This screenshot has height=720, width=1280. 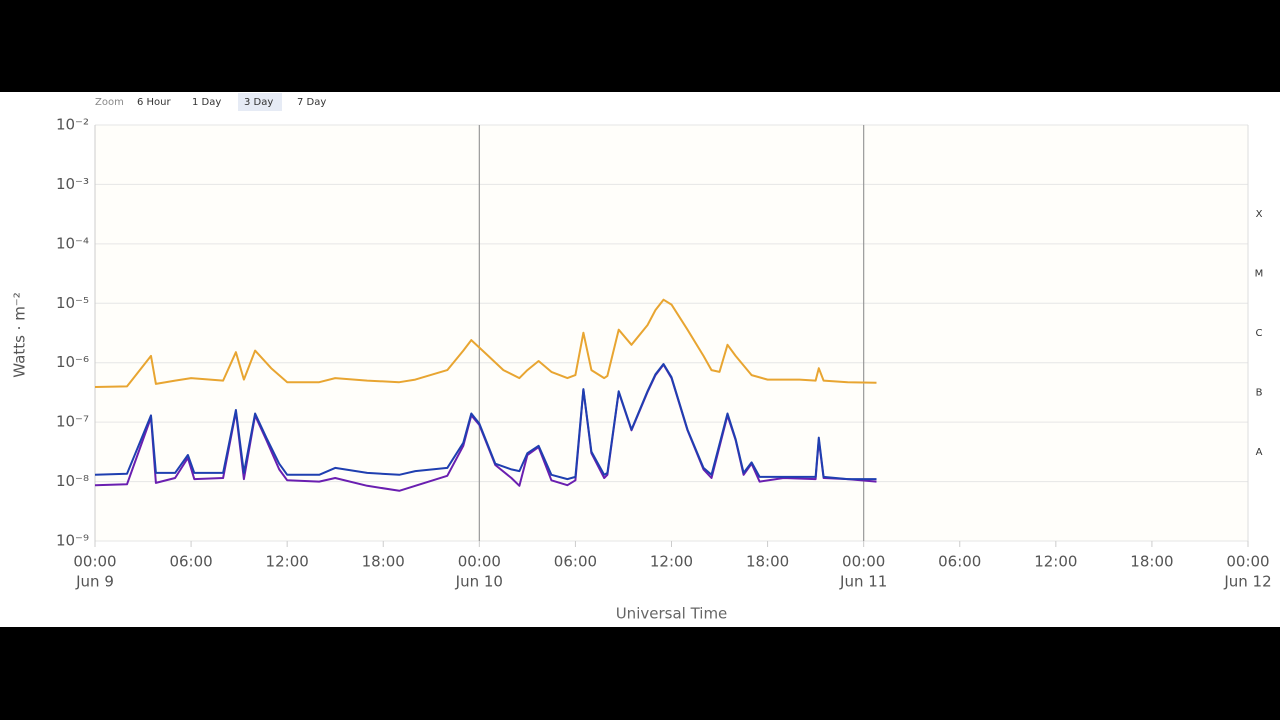 I want to click on y2-tick-label: A, so click(x=1259, y=452).